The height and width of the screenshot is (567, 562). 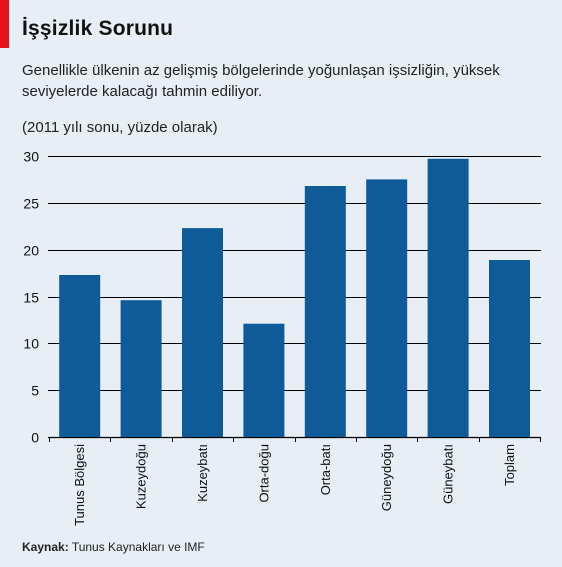 What do you see at coordinates (45, 547) in the screenshot?
I see `source-label: Kaynak:` at bounding box center [45, 547].